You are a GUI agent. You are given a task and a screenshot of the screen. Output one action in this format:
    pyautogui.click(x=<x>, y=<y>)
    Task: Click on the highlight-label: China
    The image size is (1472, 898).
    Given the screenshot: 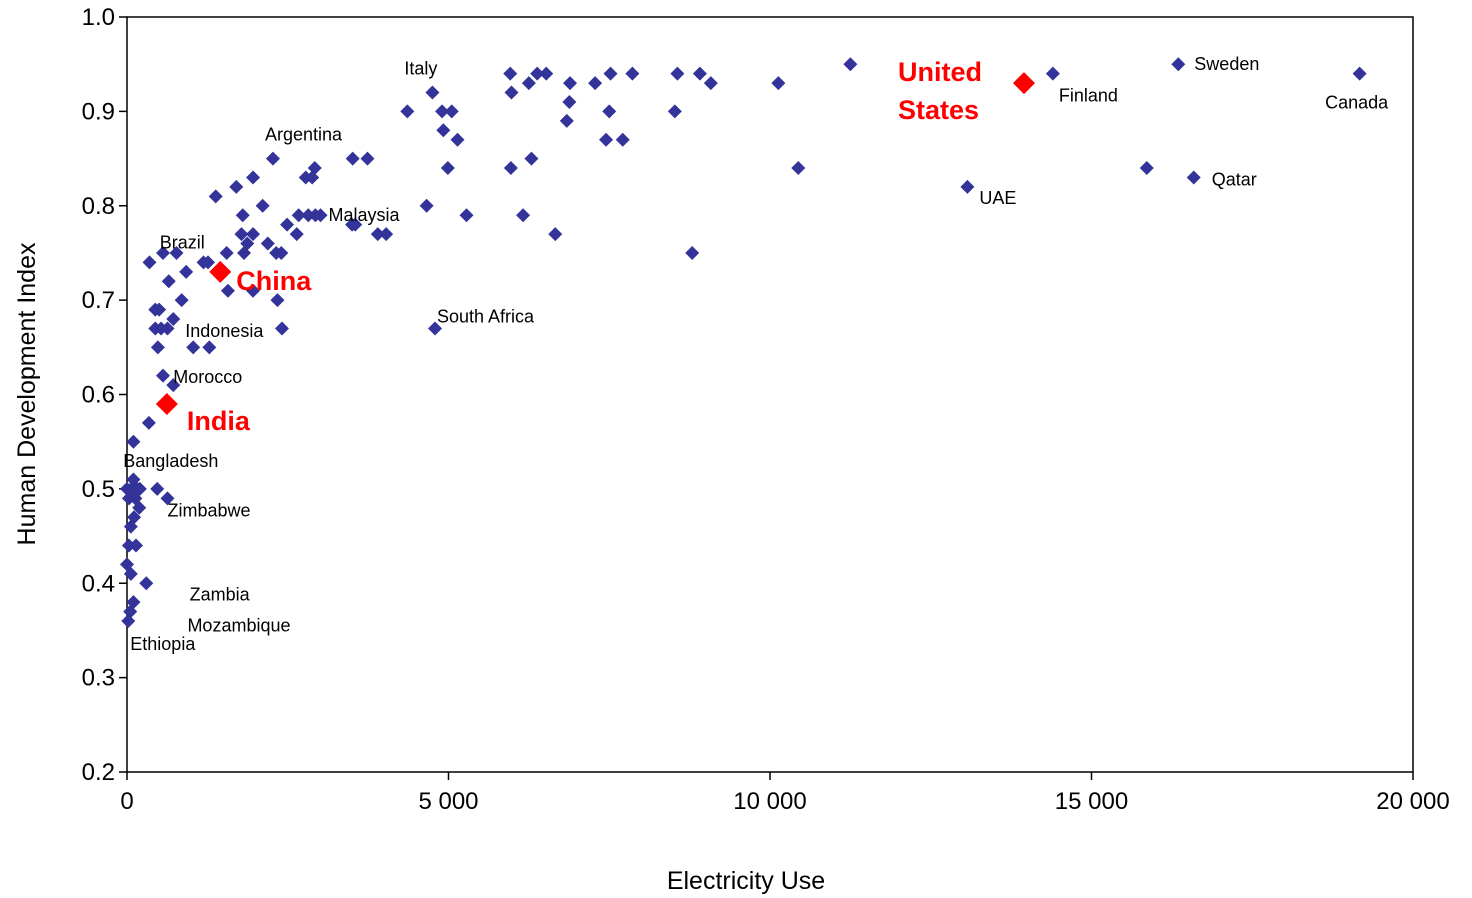 What is the action you would take?
    pyautogui.click(x=274, y=281)
    